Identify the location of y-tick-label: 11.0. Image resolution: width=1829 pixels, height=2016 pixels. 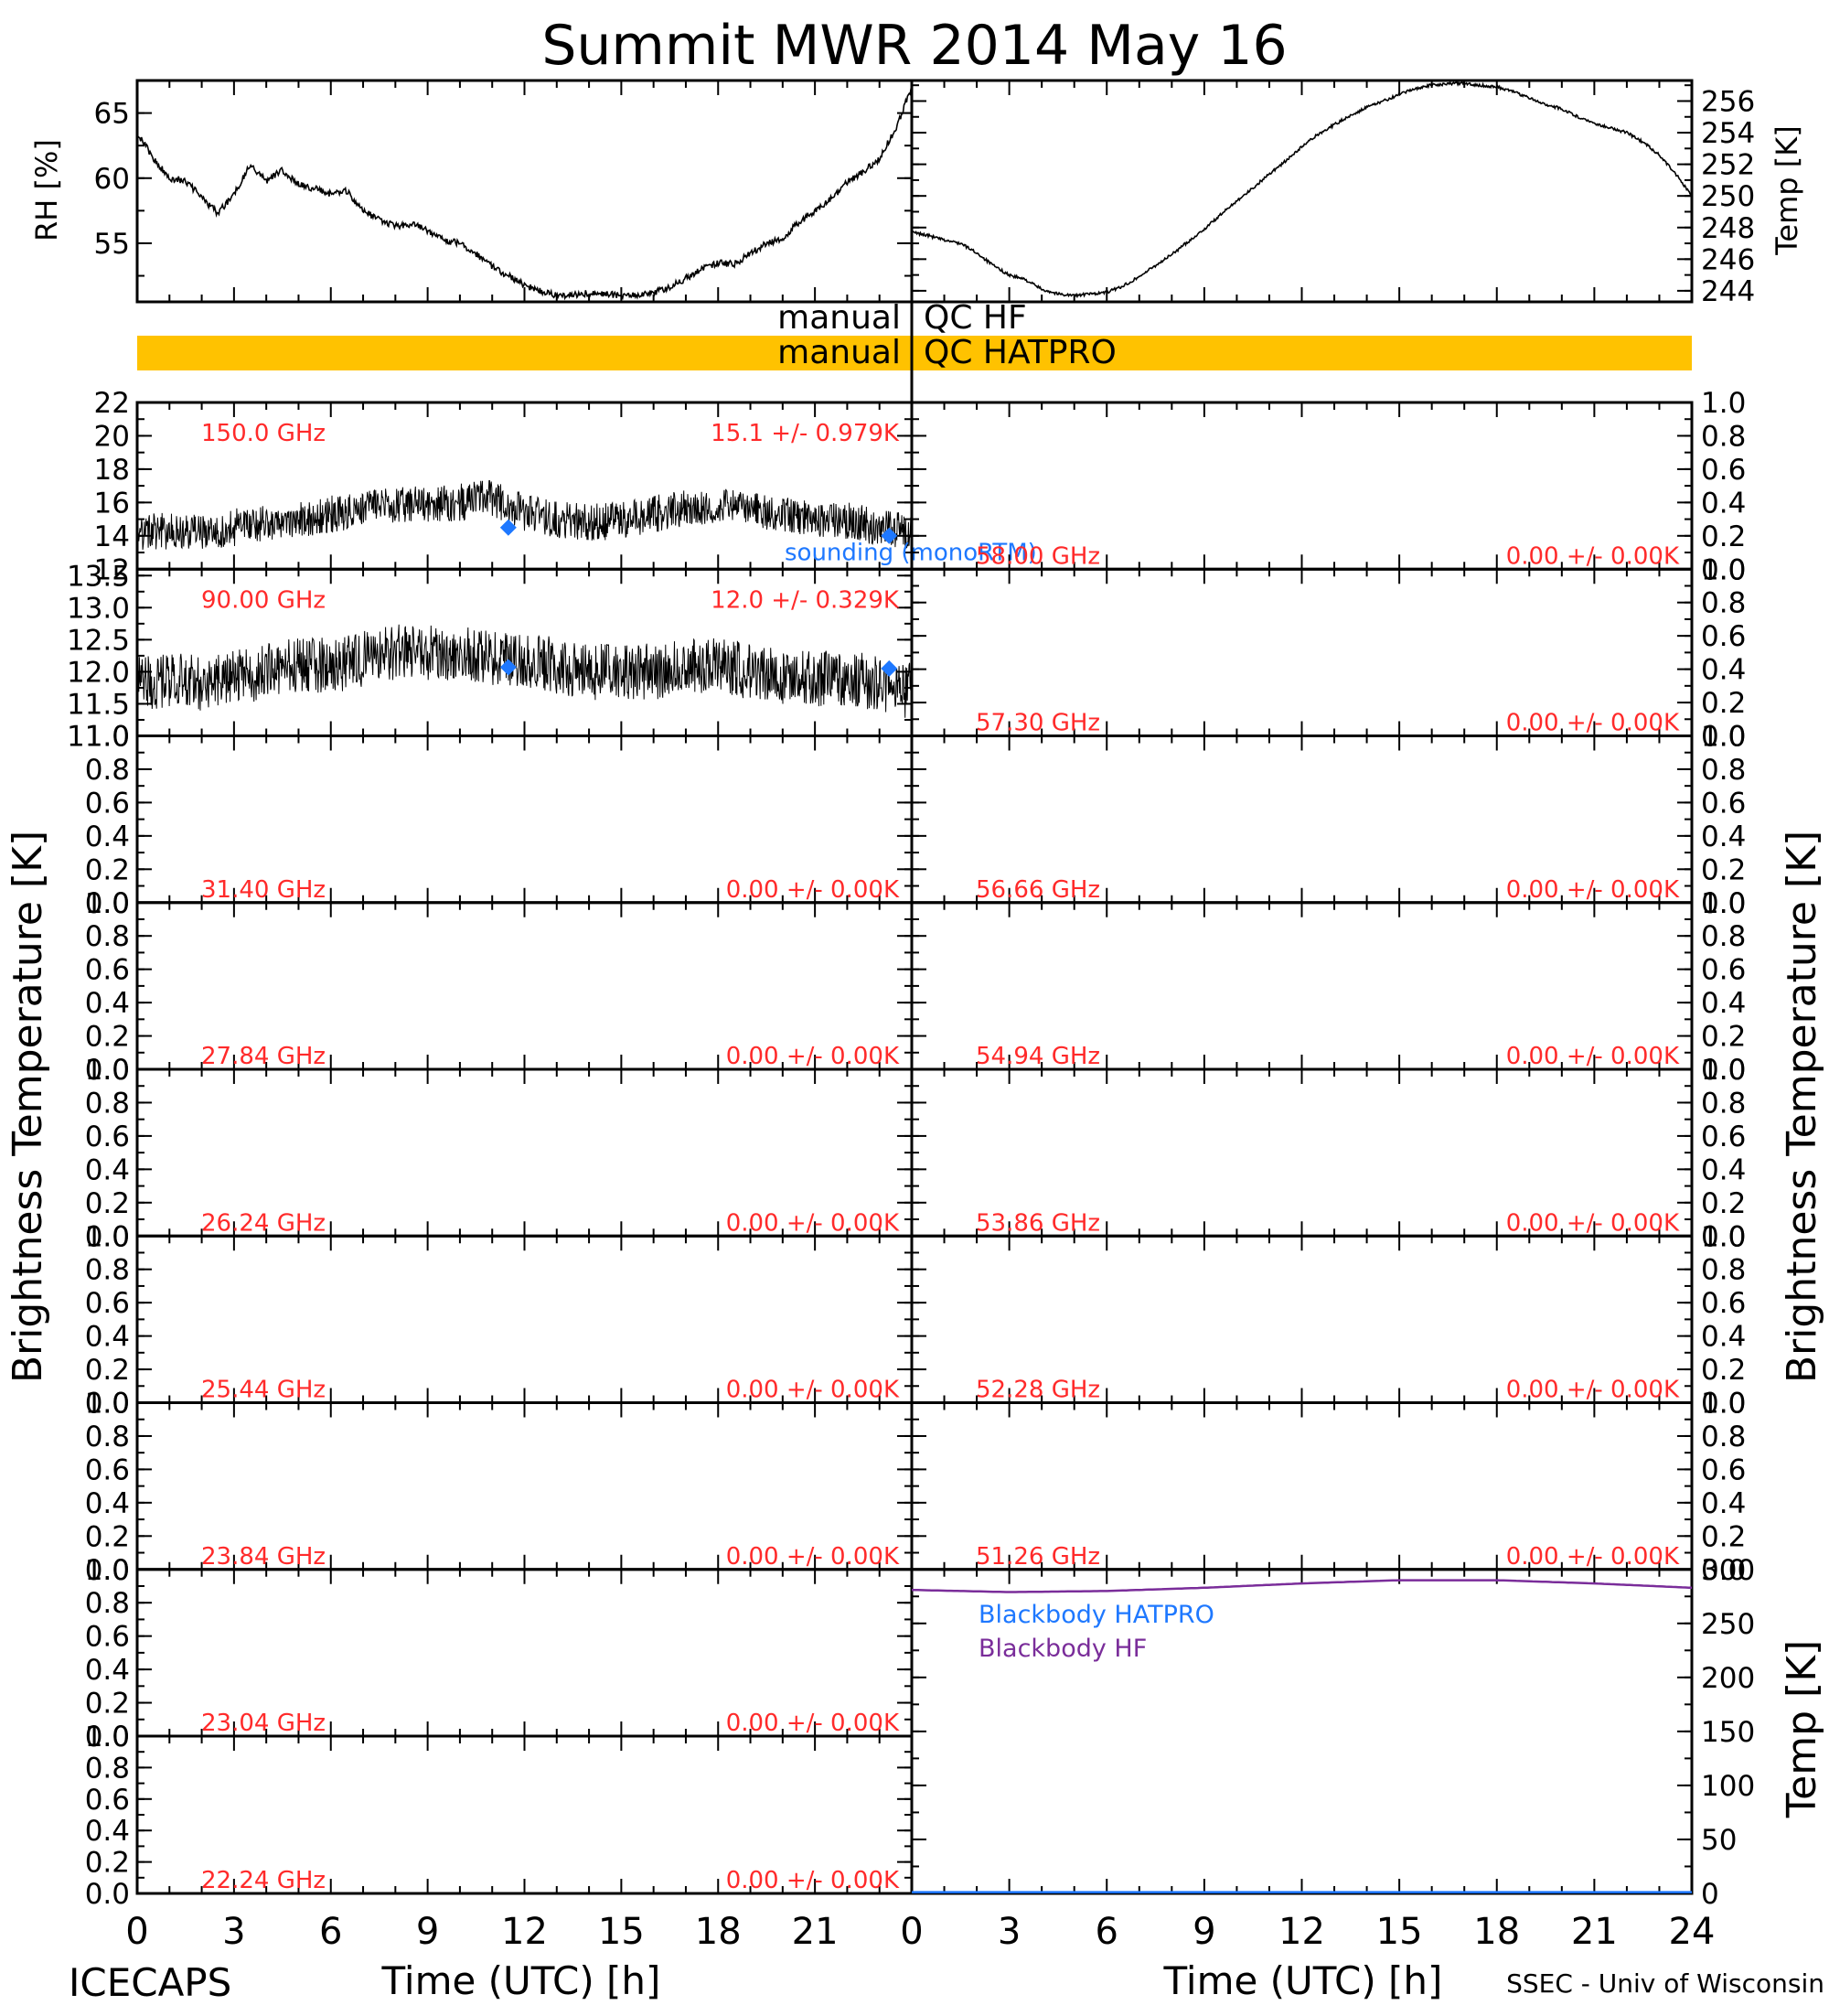
(98, 737).